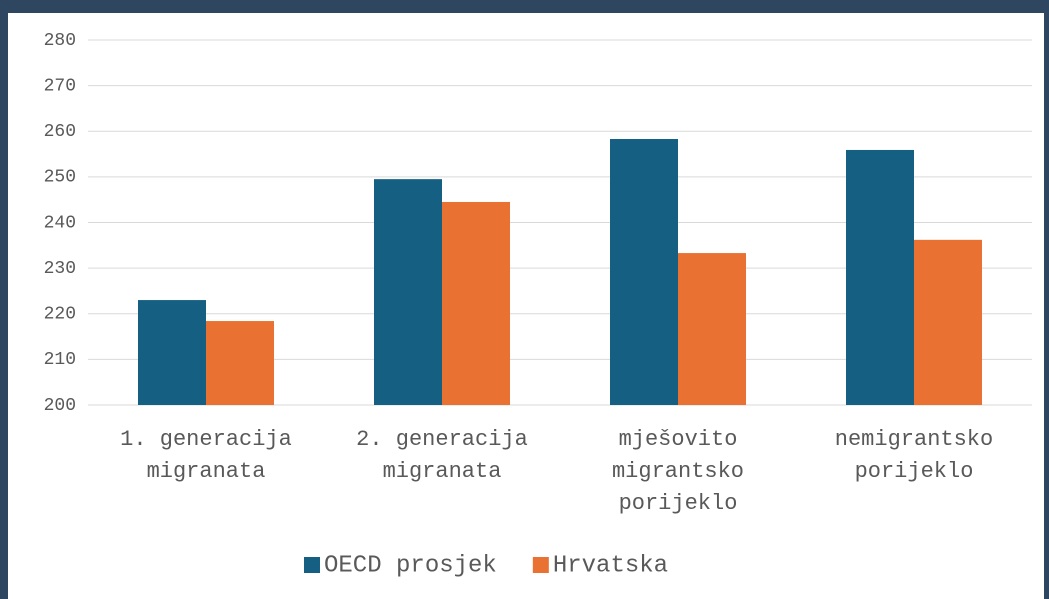 This screenshot has width=1049, height=599. I want to click on y-tick-label: 200, so click(60, 406).